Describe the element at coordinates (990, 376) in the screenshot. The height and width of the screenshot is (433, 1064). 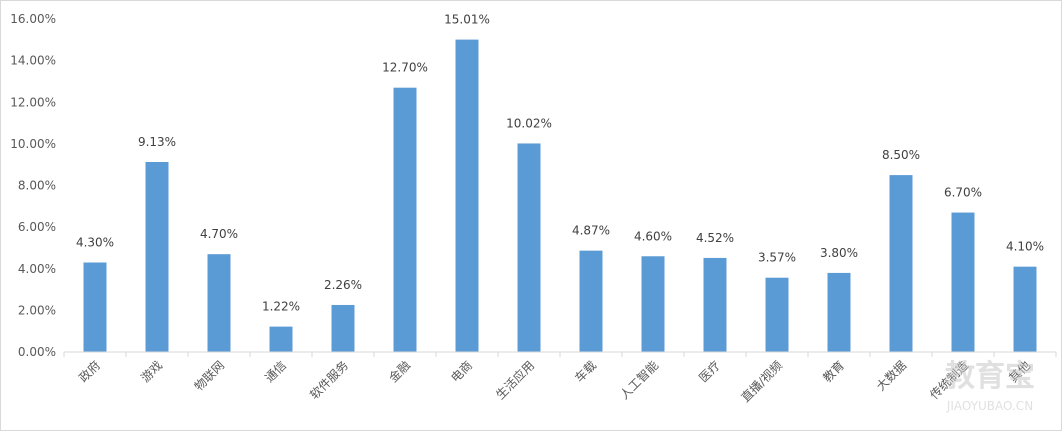
I see `watermark-text: 教育宝` at that location.